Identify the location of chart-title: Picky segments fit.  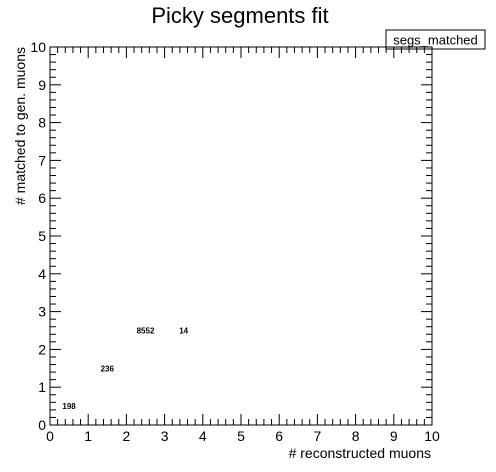
(239, 15).